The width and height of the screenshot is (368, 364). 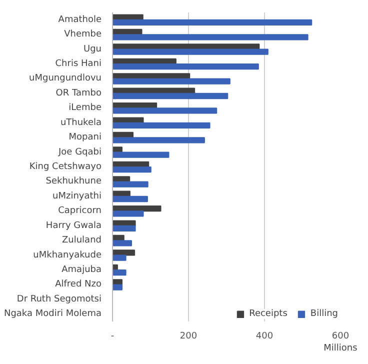 What do you see at coordinates (80, 152) in the screenshot?
I see `y-tick-label: Joe Gqabi` at bounding box center [80, 152].